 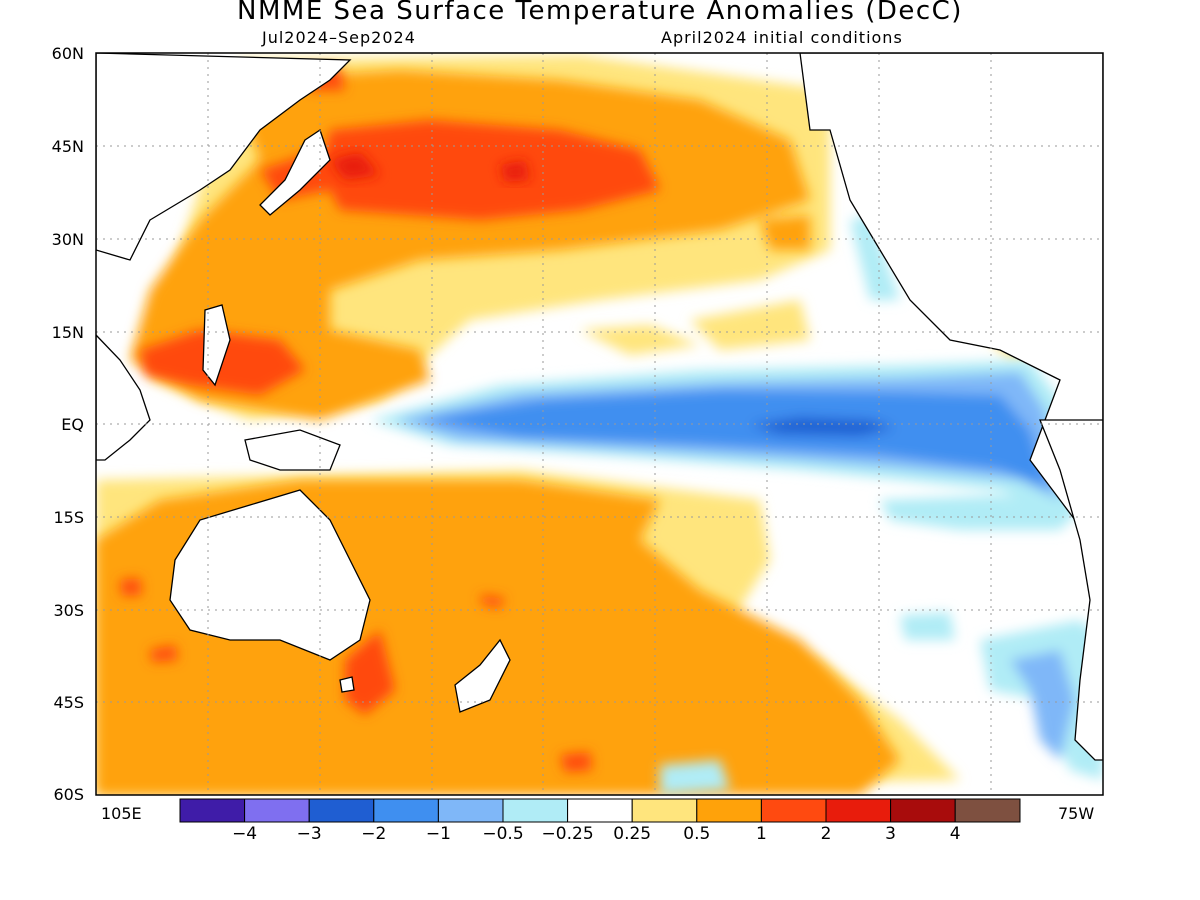 What do you see at coordinates (68, 517) in the screenshot?
I see `lat-label: 15S` at bounding box center [68, 517].